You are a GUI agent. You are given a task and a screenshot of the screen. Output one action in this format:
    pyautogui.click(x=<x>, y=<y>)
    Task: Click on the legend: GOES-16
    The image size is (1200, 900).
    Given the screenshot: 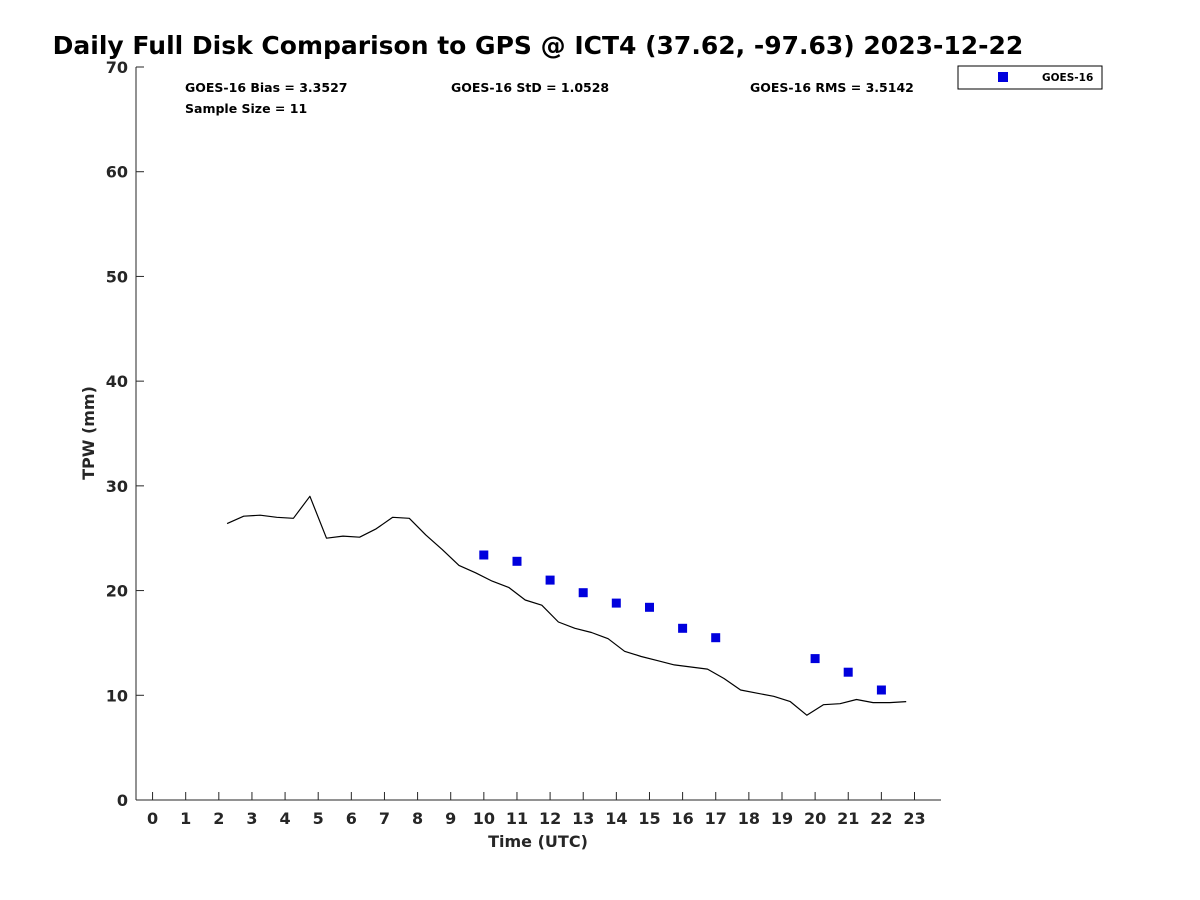 What is the action you would take?
    pyautogui.click(x=1030, y=77)
    